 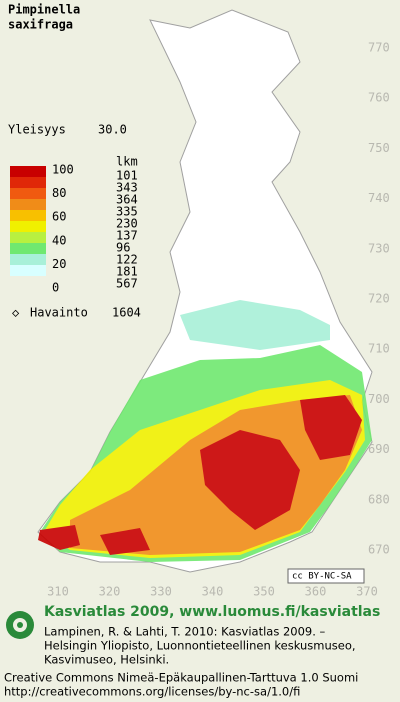 What do you see at coordinates (379, 48) in the screenshot?
I see `y-grid-label: 770` at bounding box center [379, 48].